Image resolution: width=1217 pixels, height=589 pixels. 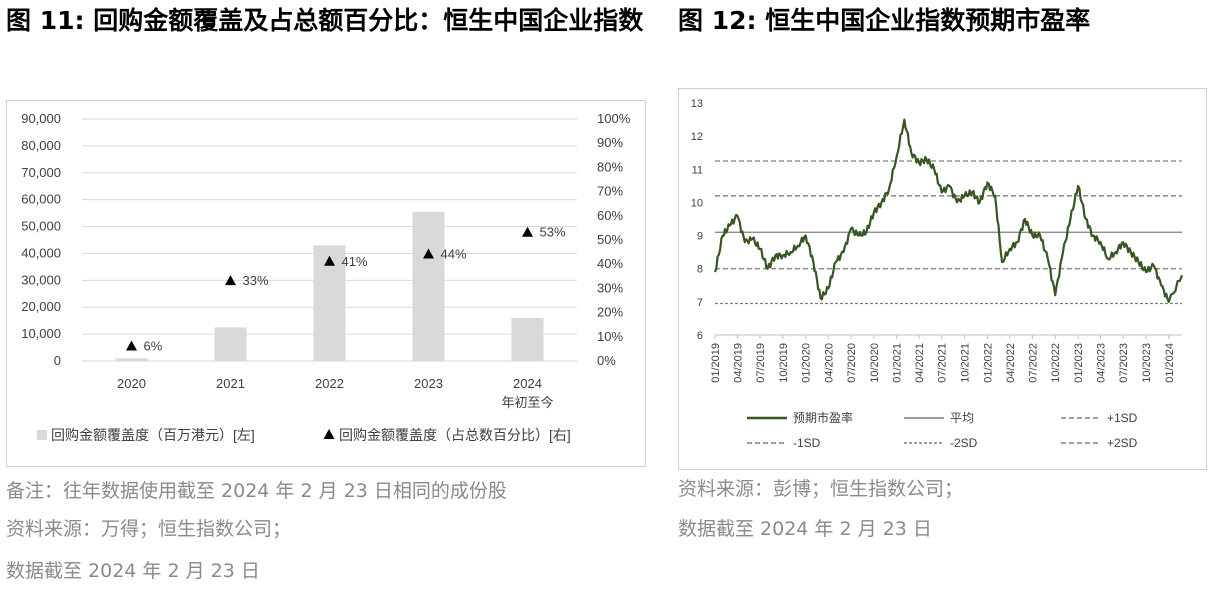 I want to click on x-tick-label: 10/2019, so click(x=784, y=363).